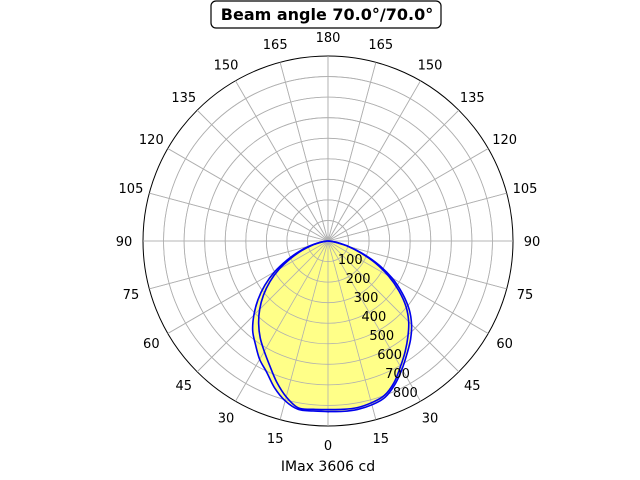  Describe the element at coordinates (328, 38) in the screenshot. I see `angle-tick-label: 180` at that location.